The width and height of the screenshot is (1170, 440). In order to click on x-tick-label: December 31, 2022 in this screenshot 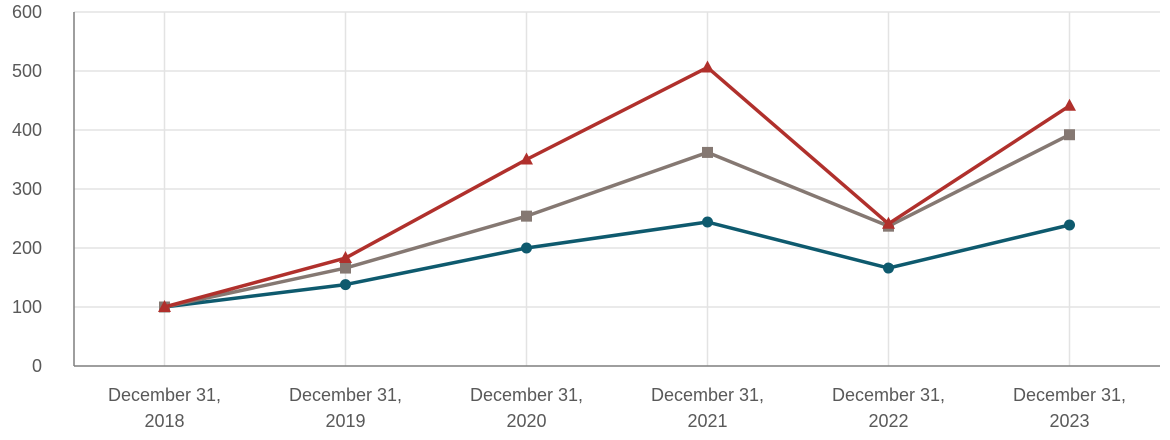, I will do `click(888, 408)`.